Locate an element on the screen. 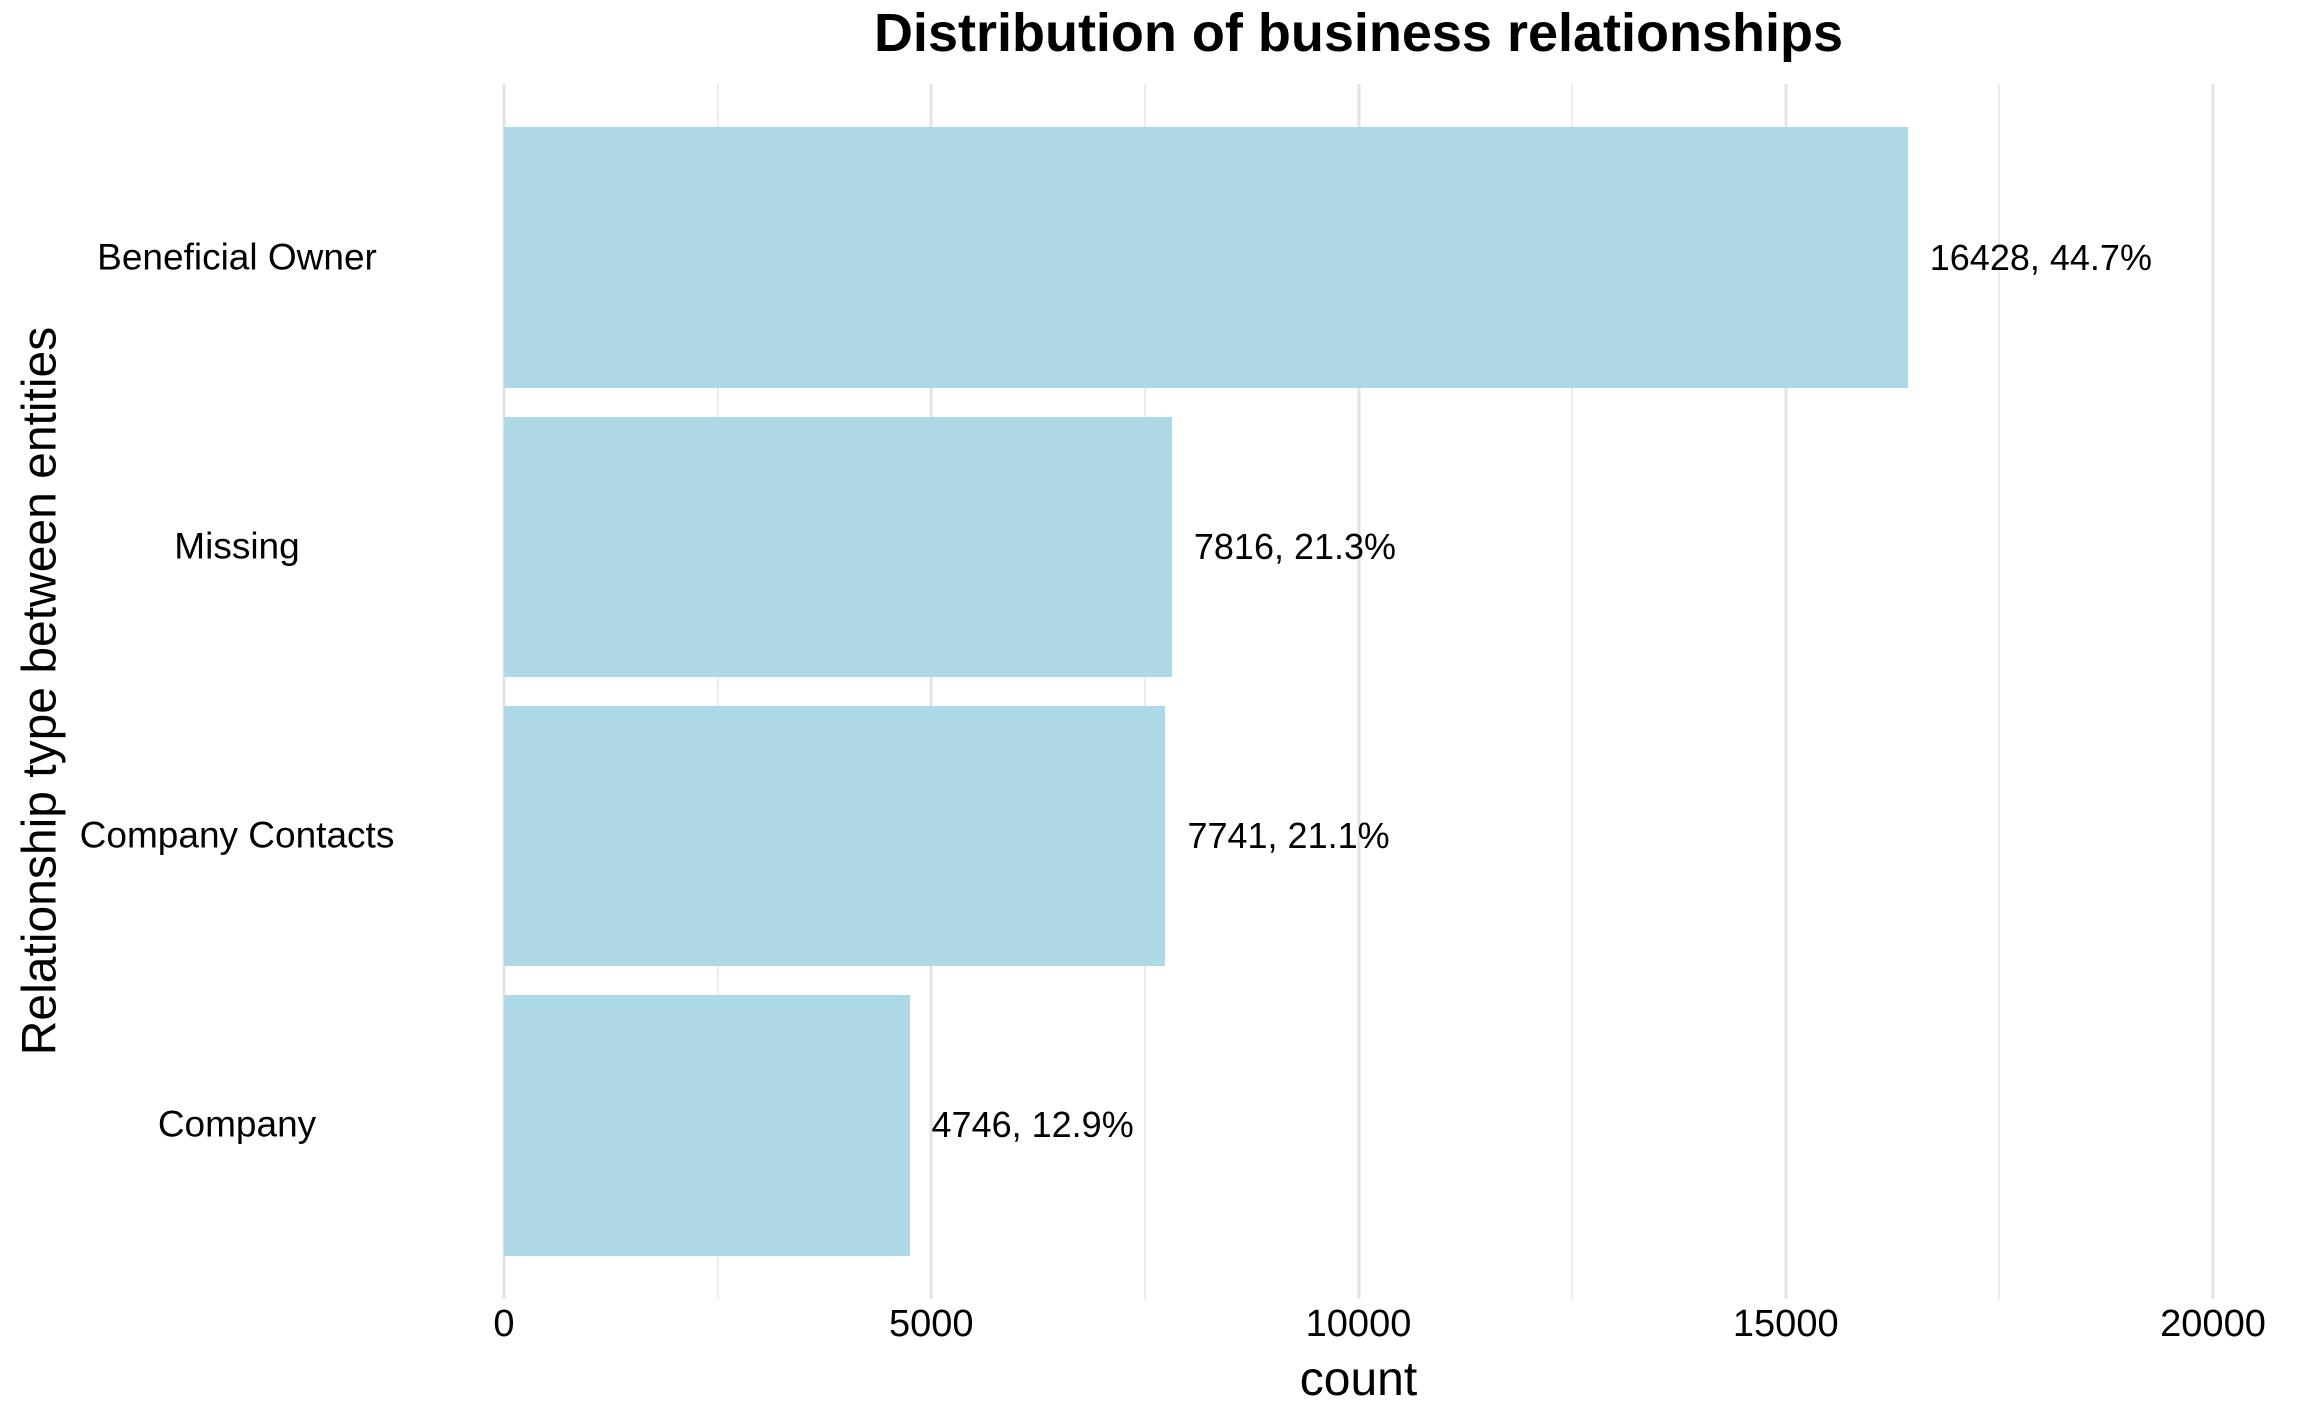 Image resolution: width=2304 pixels, height=1423 pixels. bar-company is located at coordinates (707, 1125).